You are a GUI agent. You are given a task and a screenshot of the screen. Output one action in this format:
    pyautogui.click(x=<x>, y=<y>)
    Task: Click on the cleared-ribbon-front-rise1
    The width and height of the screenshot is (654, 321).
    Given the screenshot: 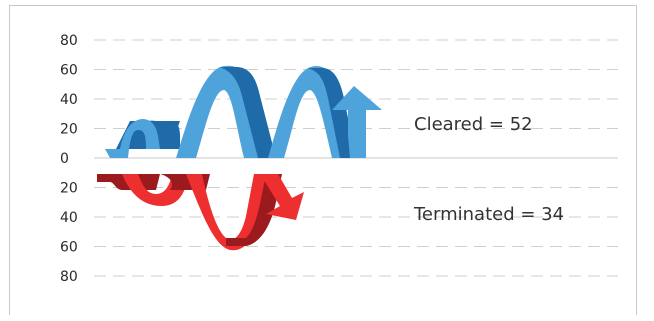 What is the action you would take?
    pyautogui.click(x=211, y=111)
    